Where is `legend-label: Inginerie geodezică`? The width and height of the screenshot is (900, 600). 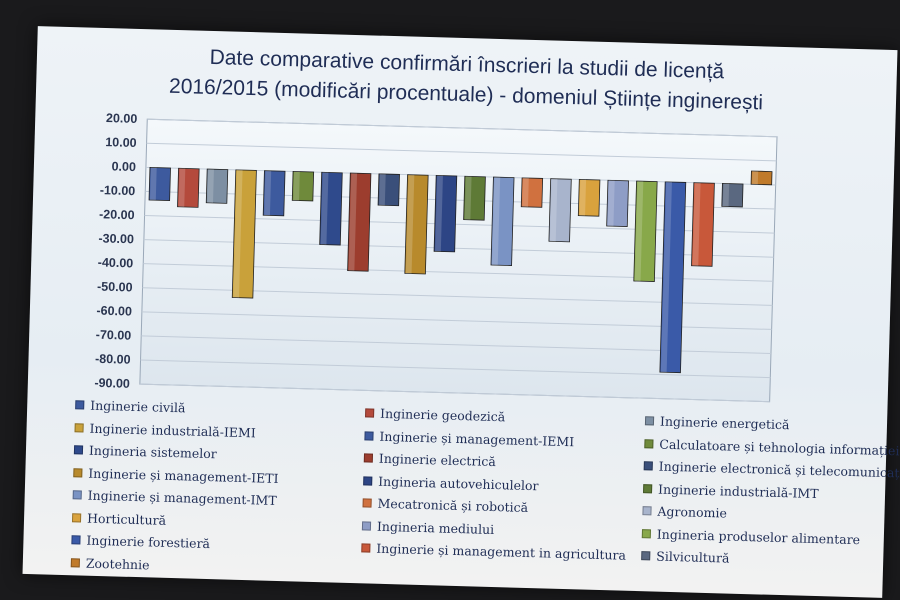
legend-label: Inginerie geodezică is located at coordinates (442, 415).